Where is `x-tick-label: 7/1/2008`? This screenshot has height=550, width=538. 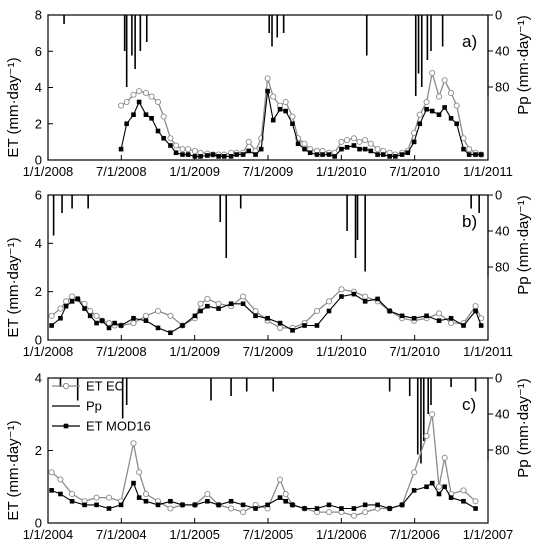 x-tick-label: 7/1/2008 is located at coordinates (121, 171).